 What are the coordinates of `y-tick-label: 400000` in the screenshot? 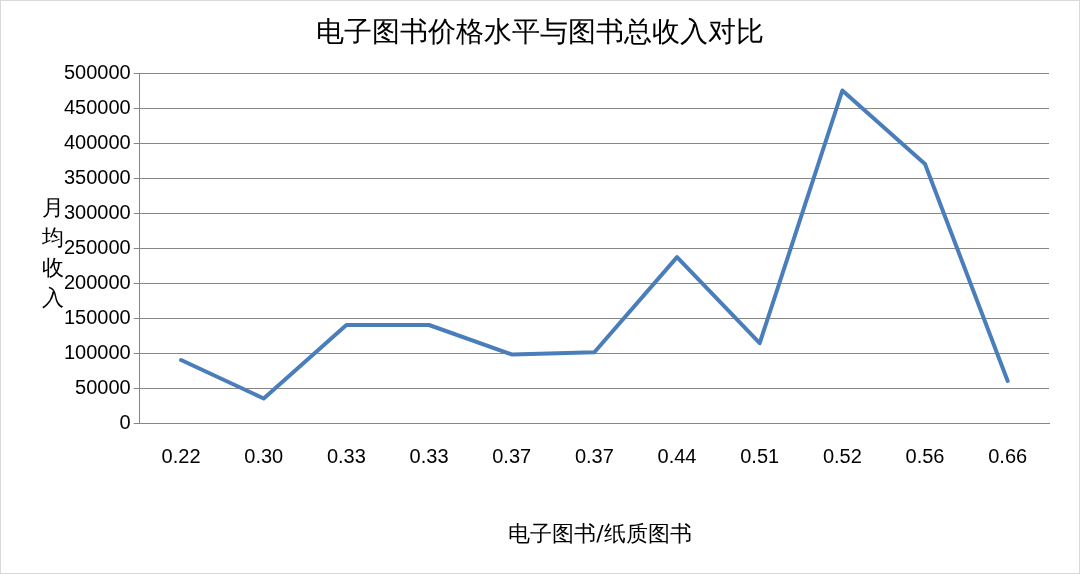 It's located at (97, 141).